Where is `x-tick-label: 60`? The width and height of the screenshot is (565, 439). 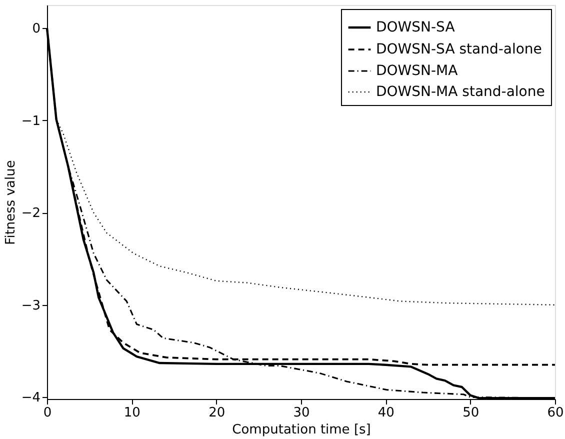
x-tick-label: 60 is located at coordinates (555, 413).